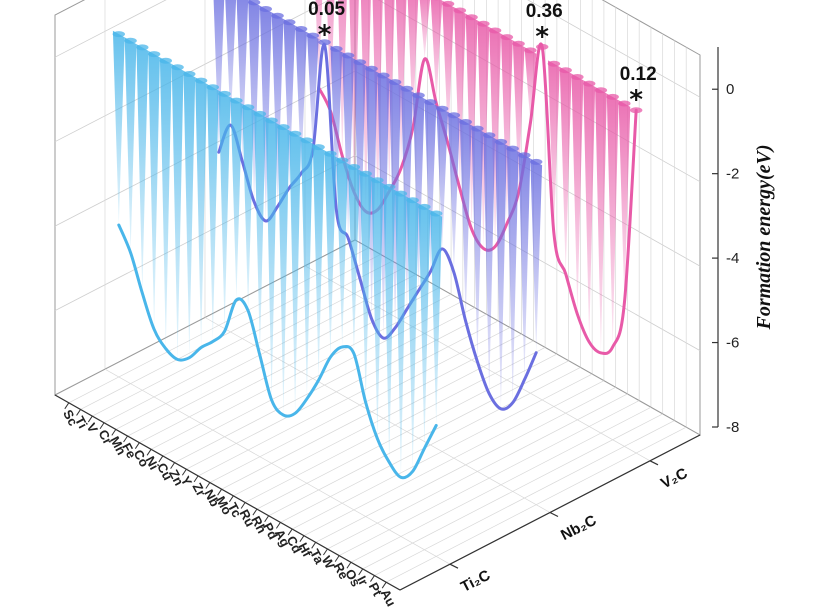 The width and height of the screenshot is (815, 614). What do you see at coordinates (730, 89) in the screenshot?
I see `z-tick-label: 0` at bounding box center [730, 89].